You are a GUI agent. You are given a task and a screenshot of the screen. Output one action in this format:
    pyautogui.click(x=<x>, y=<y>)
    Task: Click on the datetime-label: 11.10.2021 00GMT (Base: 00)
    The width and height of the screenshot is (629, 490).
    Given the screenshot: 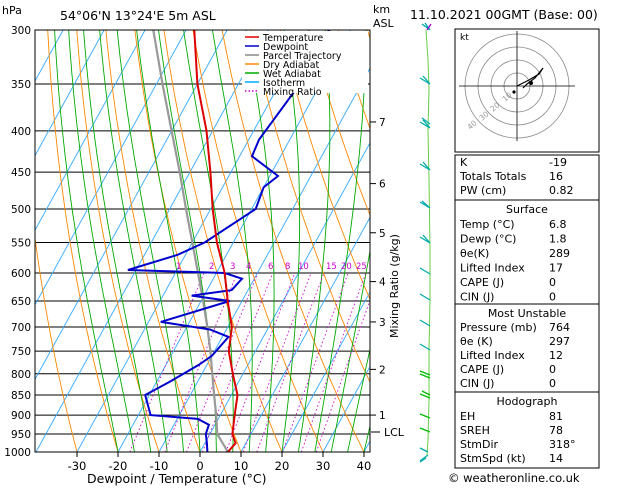 What is the action you would take?
    pyautogui.click(x=504, y=14)
    